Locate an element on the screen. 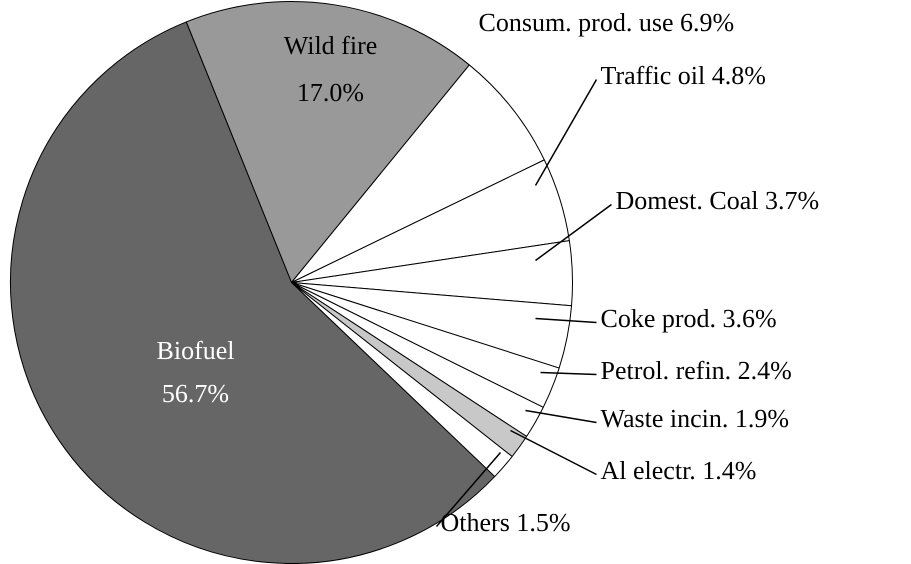  data-label: 17.0% is located at coordinates (330, 92).